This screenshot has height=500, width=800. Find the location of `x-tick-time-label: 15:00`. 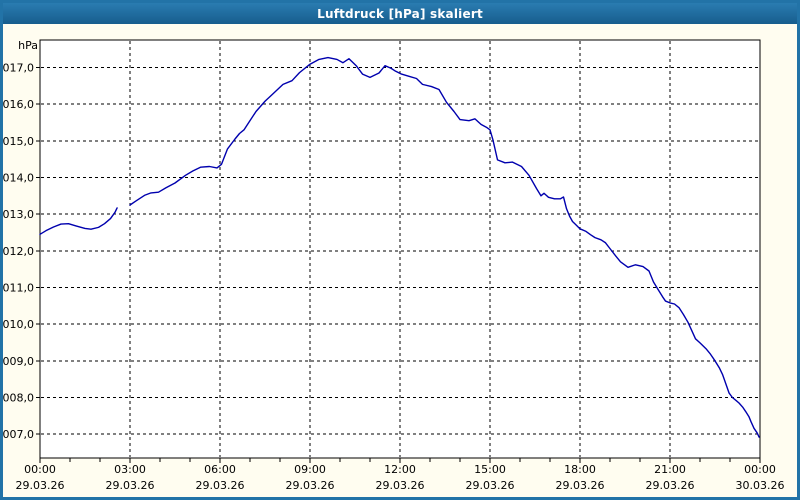

x-tick-time-label: 15:00 is located at coordinates (490, 469).